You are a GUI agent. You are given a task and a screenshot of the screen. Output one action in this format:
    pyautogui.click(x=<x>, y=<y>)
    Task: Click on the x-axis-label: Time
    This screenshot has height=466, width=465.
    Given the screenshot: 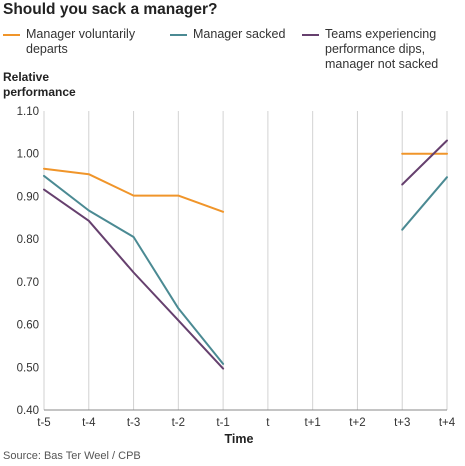 What is the action you would take?
    pyautogui.click(x=239, y=439)
    